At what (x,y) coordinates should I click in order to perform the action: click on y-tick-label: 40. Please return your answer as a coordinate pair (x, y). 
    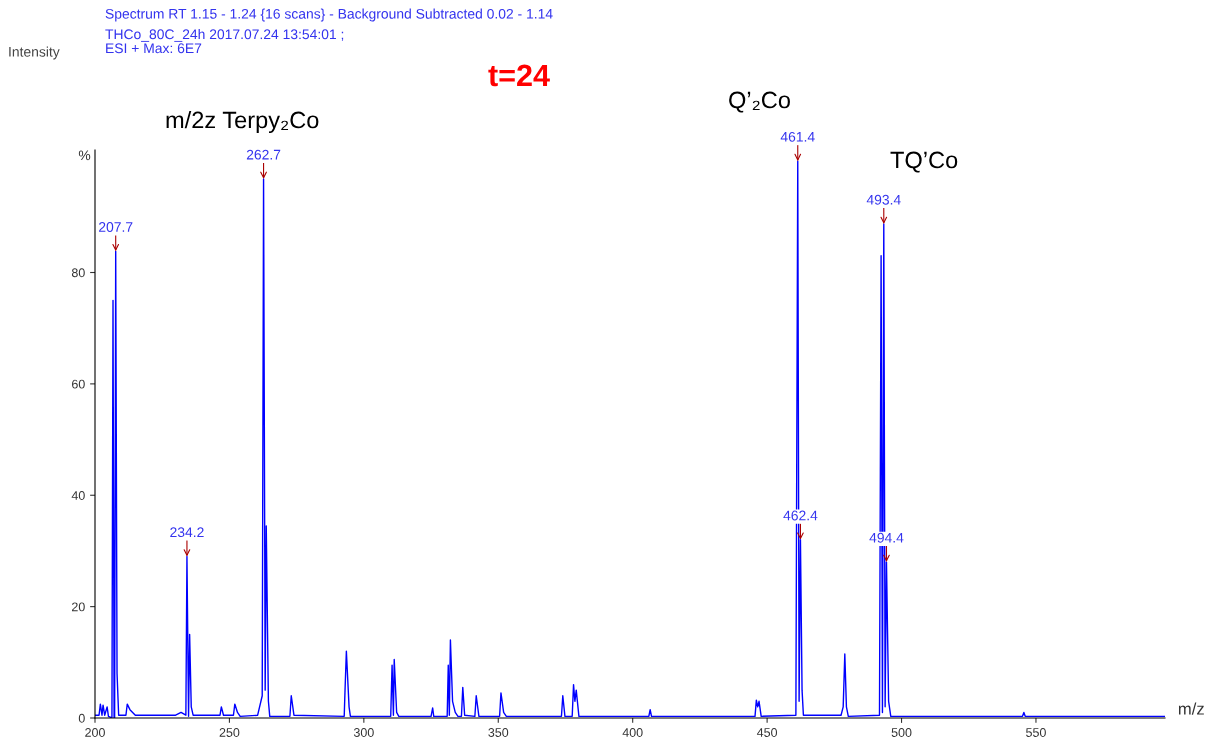
    Looking at the image, I should click on (78, 495).